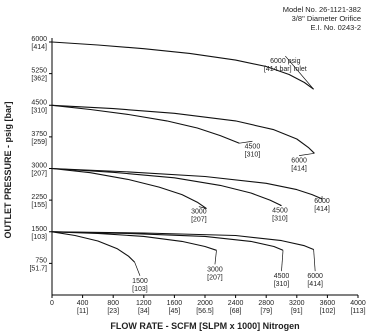 Image resolution: width=371 pixels, height=333 pixels. What do you see at coordinates (297, 303) in the screenshot?
I see `x-tick-label: 3200` at bounding box center [297, 303].